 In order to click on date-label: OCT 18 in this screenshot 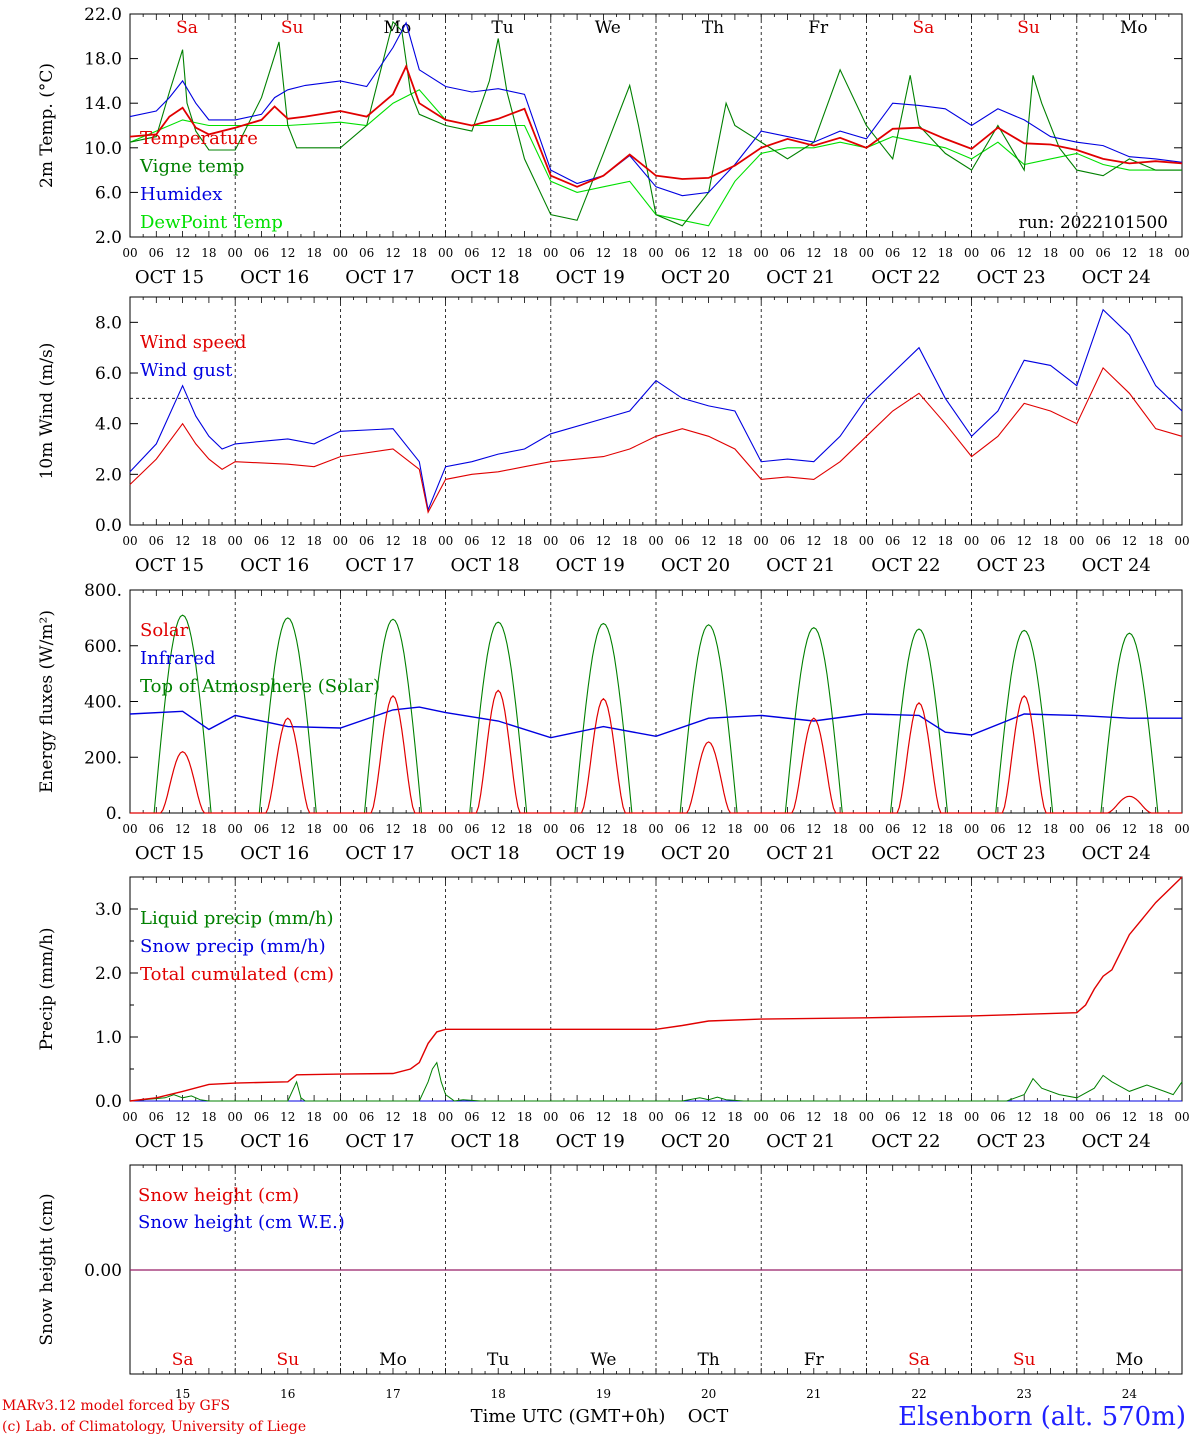, I will do `click(484, 565)`.